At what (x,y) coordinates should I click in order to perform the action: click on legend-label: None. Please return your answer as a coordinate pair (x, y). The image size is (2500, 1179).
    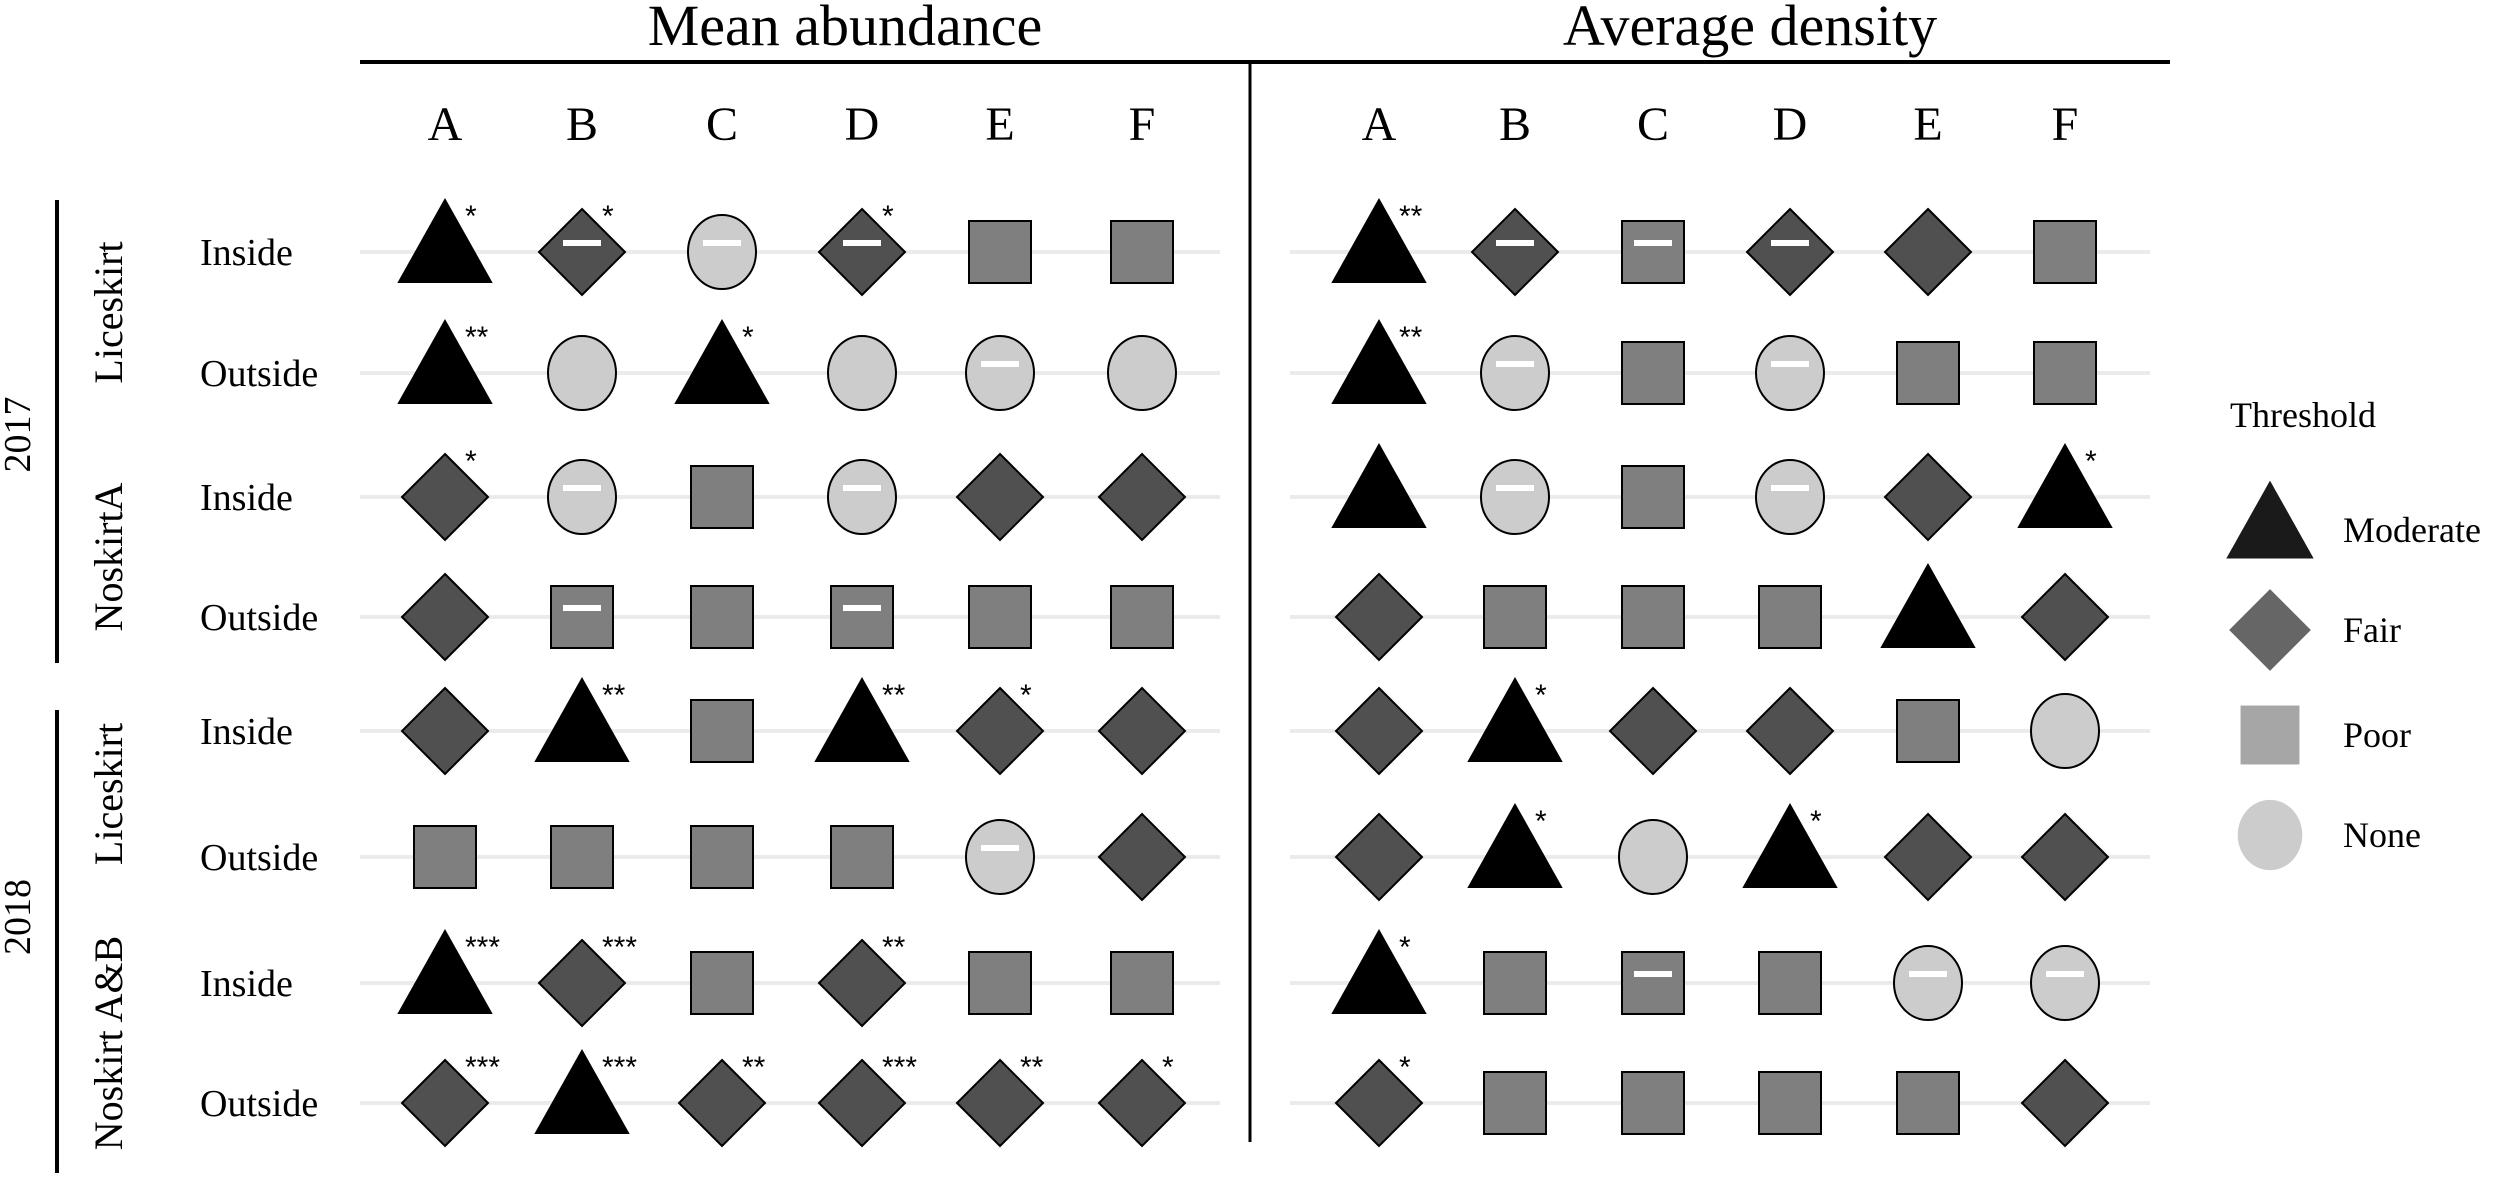
    Looking at the image, I should click on (2382, 835).